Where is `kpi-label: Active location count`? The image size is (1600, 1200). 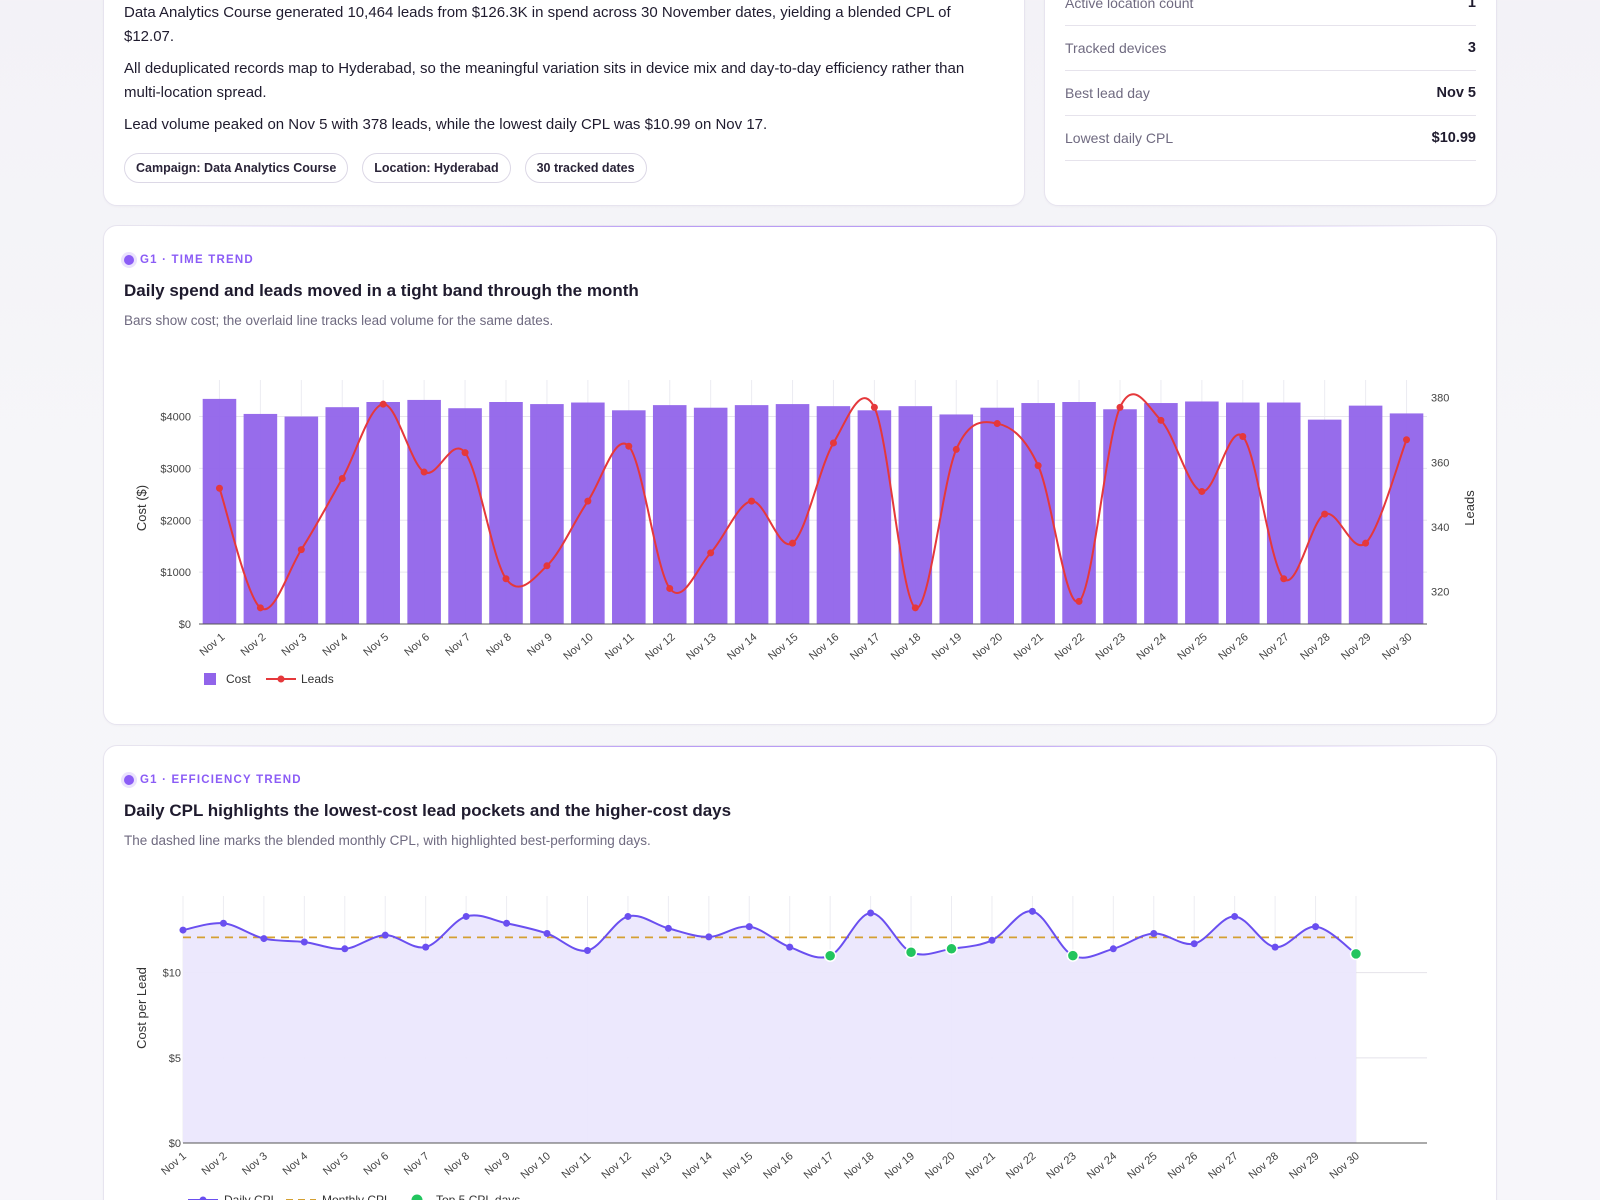
kpi-label: Active location count is located at coordinates (1129, 5).